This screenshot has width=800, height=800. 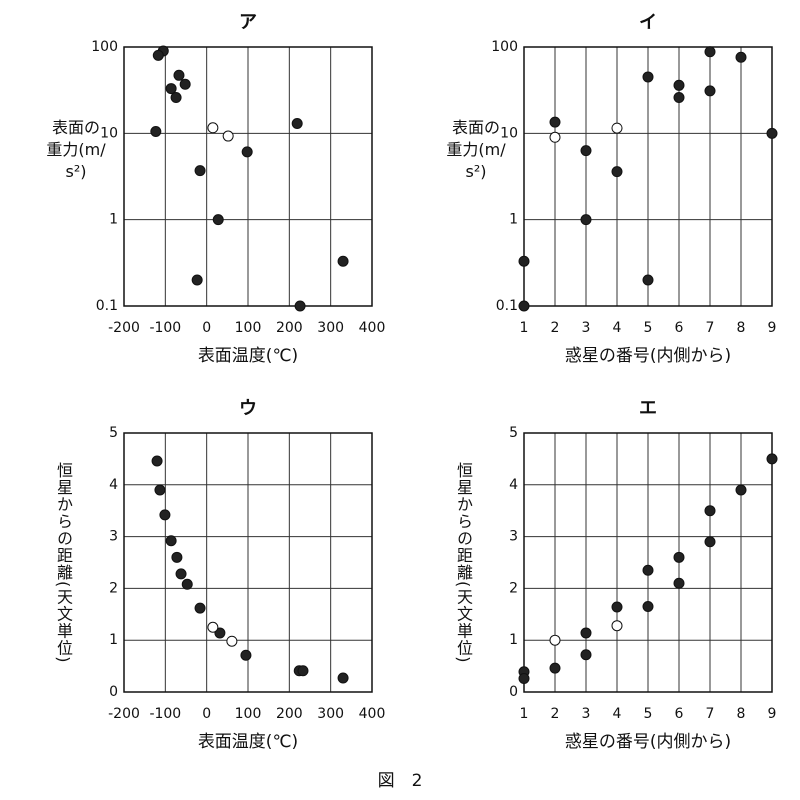 I want to click on y-tick-label: 100, so click(x=504, y=47).